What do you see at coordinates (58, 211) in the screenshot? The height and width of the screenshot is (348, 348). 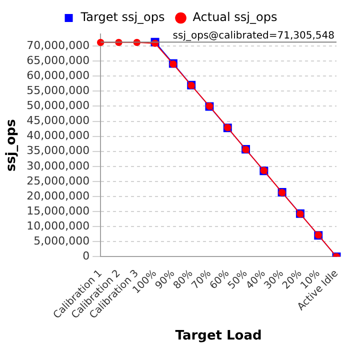 I see `y-tick-label: 15,000,000` at bounding box center [58, 211].